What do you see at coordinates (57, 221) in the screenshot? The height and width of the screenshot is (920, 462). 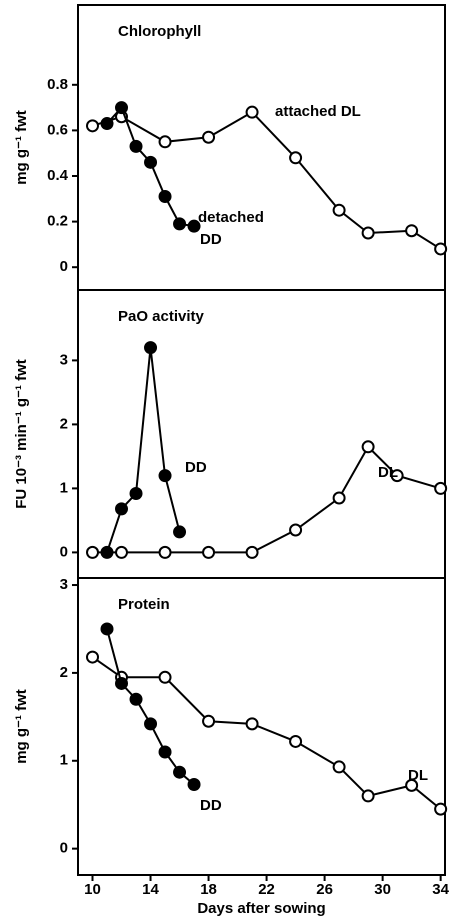 I see `y-tick-label: 0.2` at bounding box center [57, 221].